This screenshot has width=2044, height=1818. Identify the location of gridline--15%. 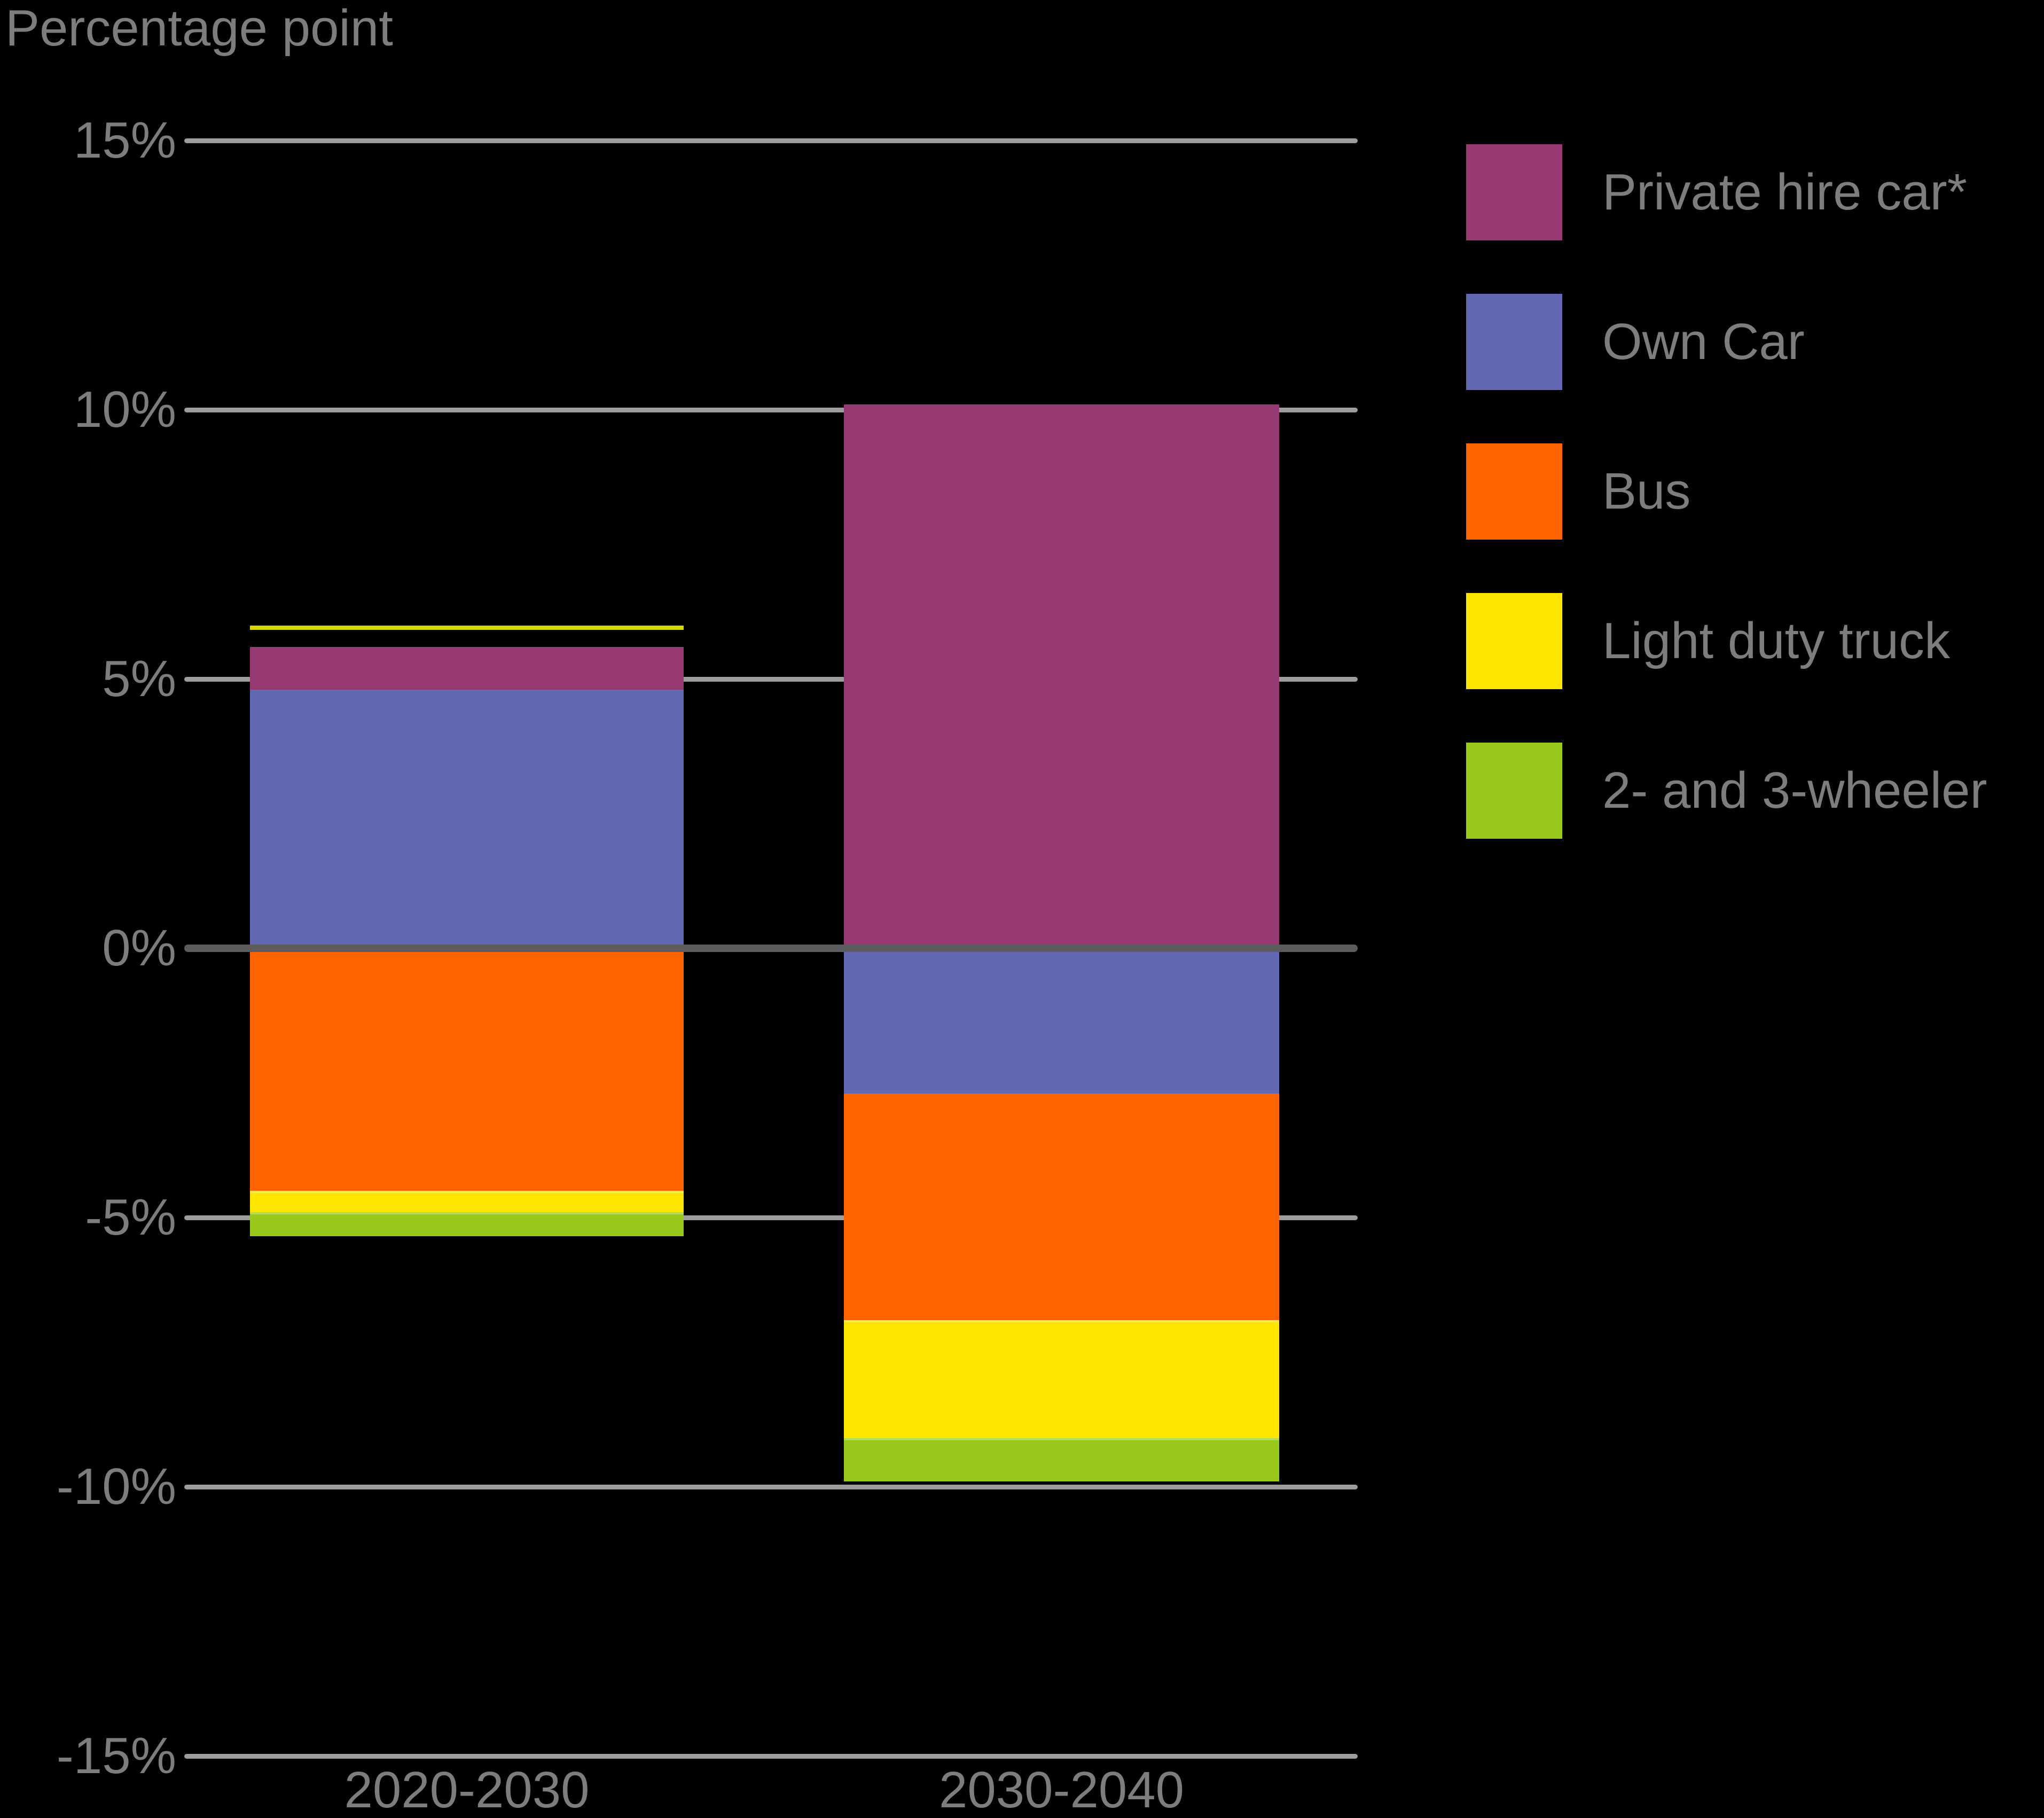
(771, 1757).